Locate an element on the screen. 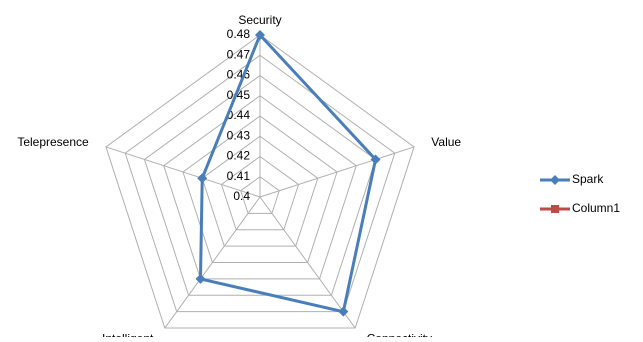 Image resolution: width=643 pixels, height=342 pixels. r-tick-label: 0.45 is located at coordinates (239, 95).